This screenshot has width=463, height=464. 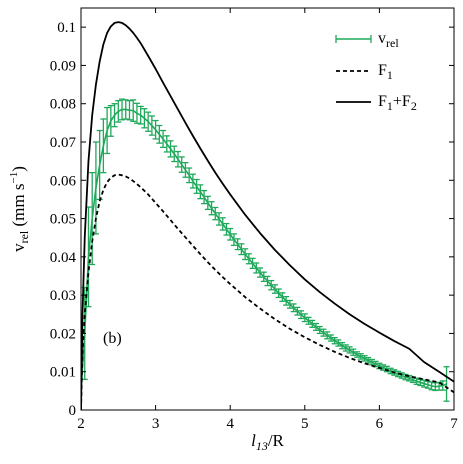 I want to click on x-tick-label: 5, so click(x=305, y=424).